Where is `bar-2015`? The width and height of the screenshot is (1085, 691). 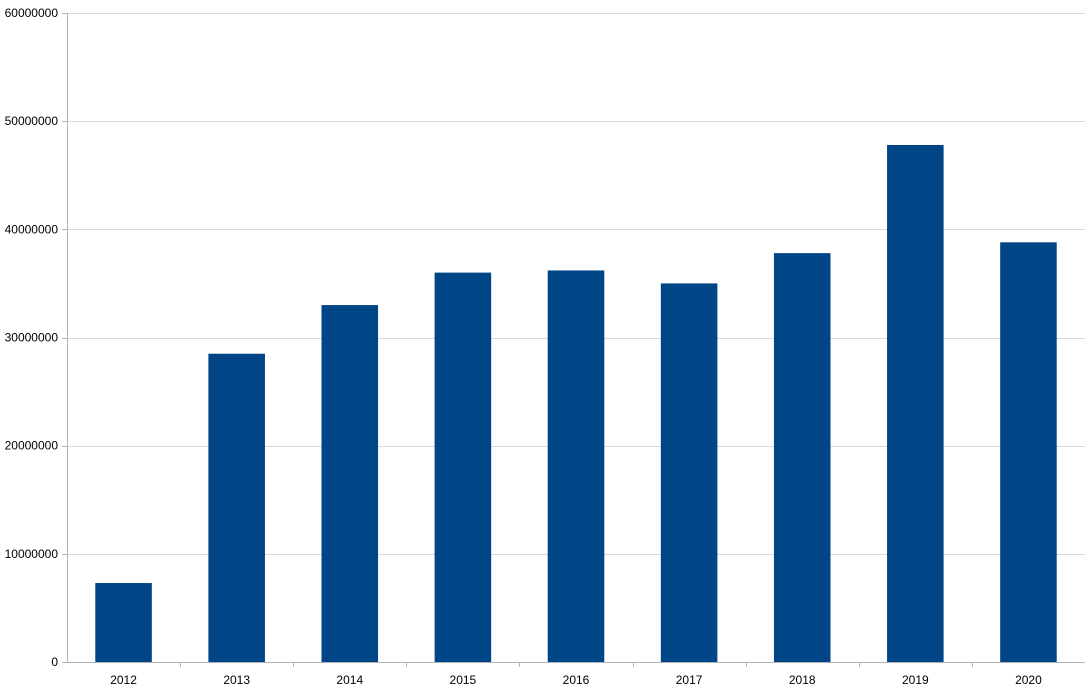 bar-2015 is located at coordinates (463, 467).